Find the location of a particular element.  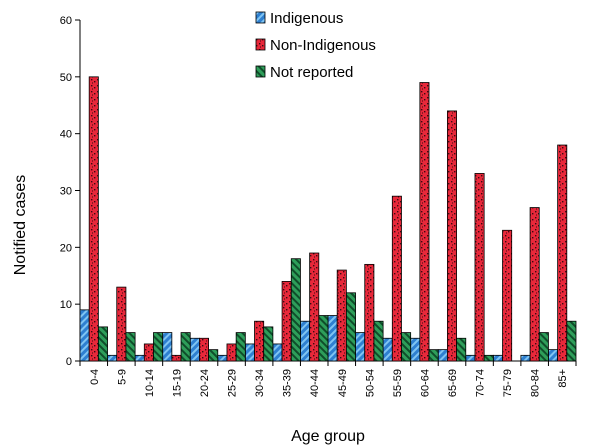

y-tick-label: 0 is located at coordinates (69, 362).